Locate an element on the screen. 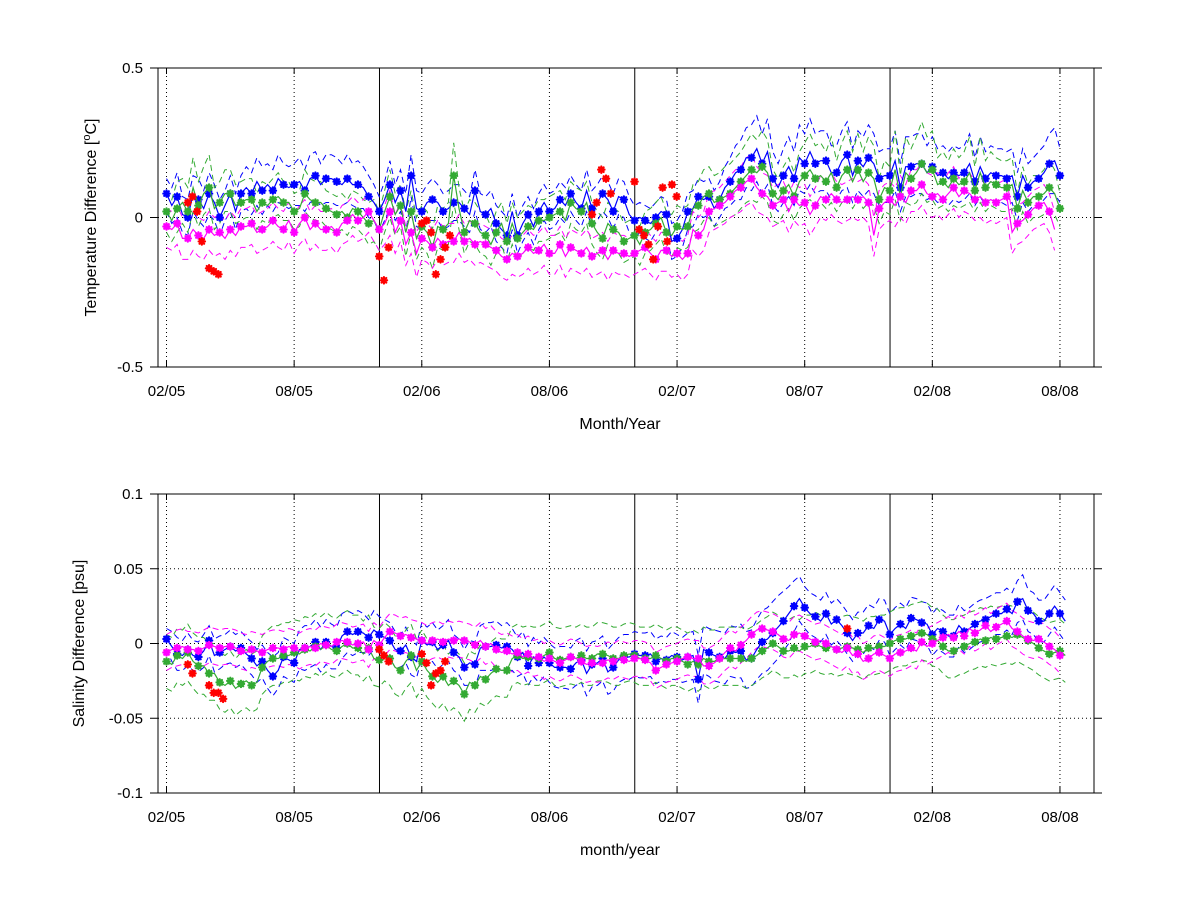  envelope-line is located at coordinates (616, 632).